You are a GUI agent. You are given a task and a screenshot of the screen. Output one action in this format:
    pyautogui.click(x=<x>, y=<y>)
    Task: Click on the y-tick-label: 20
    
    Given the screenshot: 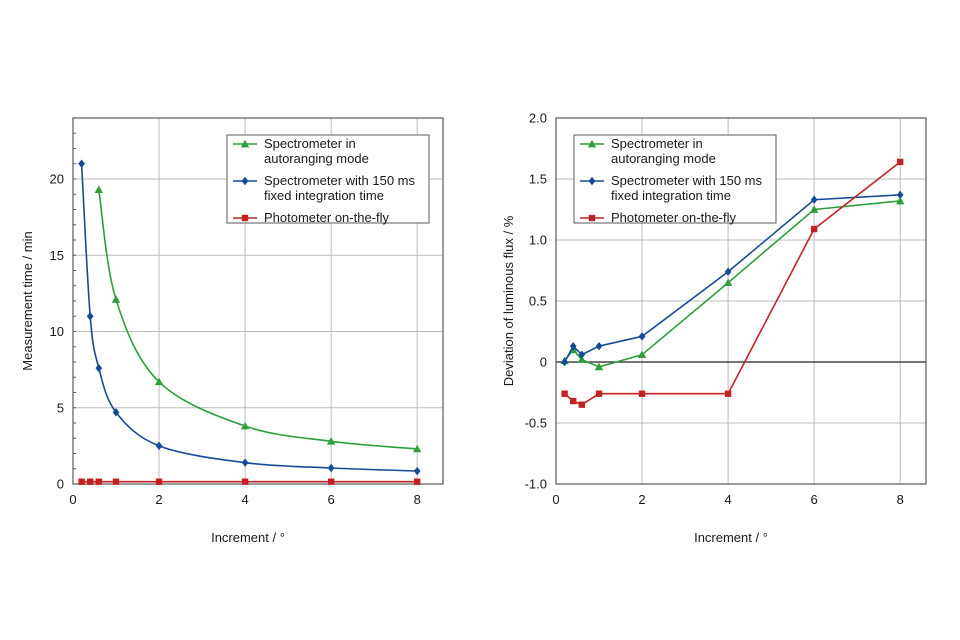 What is the action you would take?
    pyautogui.click(x=57, y=179)
    